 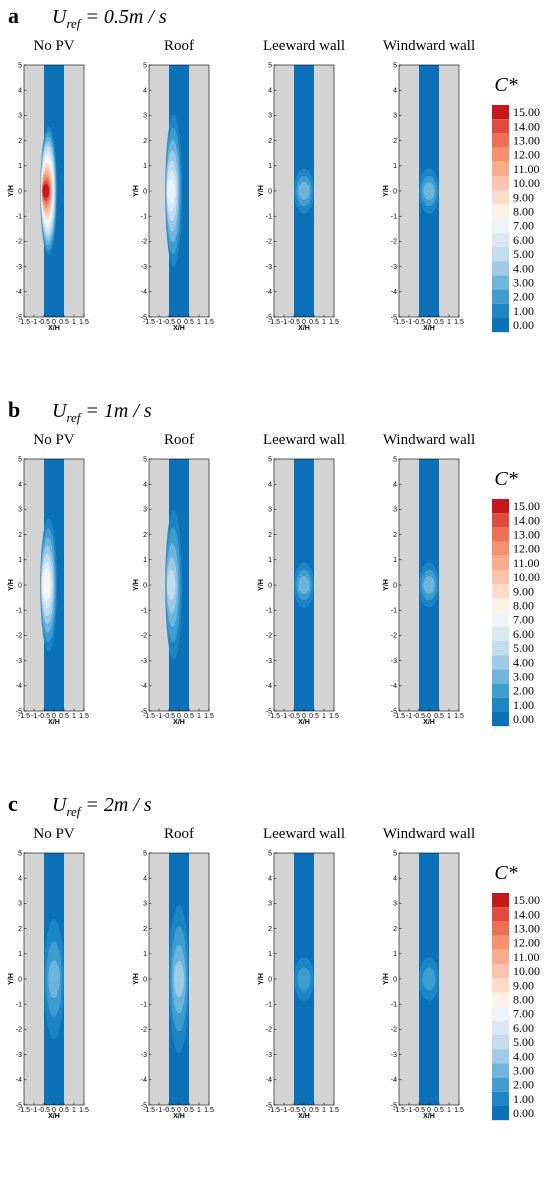 I want to click on legend-level-label: 5.00, so click(x=523, y=648).